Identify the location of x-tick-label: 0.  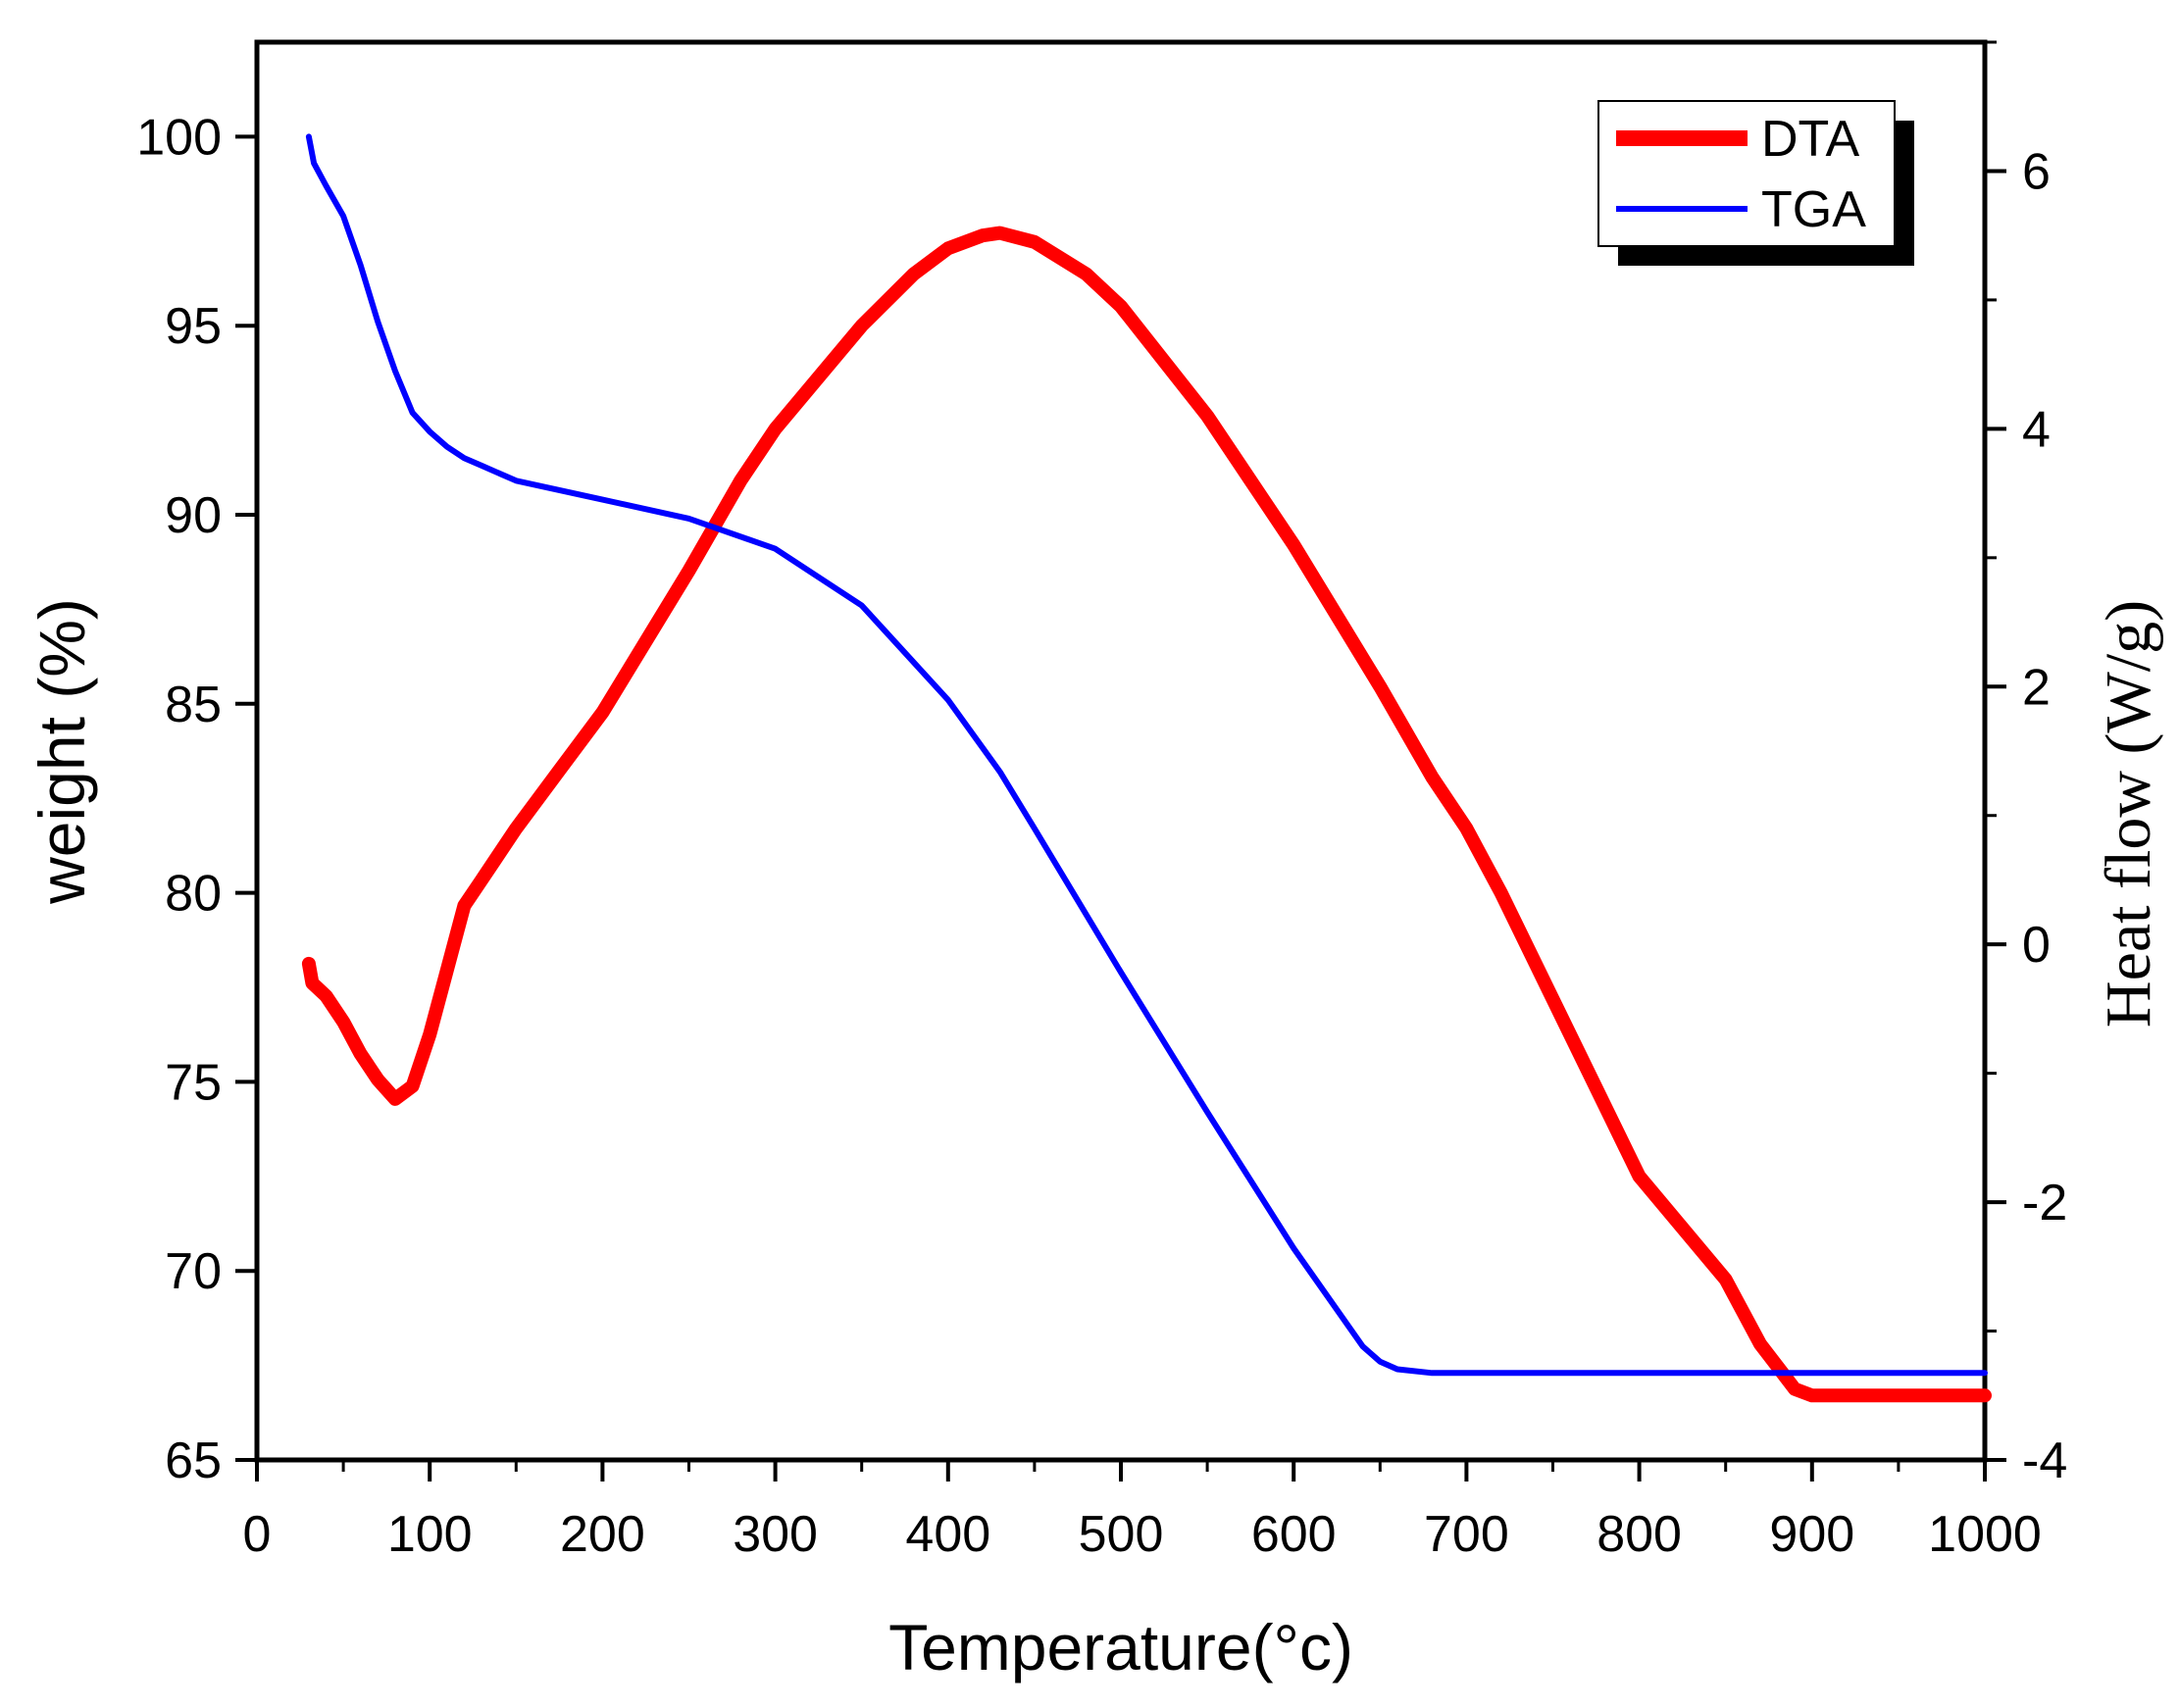
(257, 1534).